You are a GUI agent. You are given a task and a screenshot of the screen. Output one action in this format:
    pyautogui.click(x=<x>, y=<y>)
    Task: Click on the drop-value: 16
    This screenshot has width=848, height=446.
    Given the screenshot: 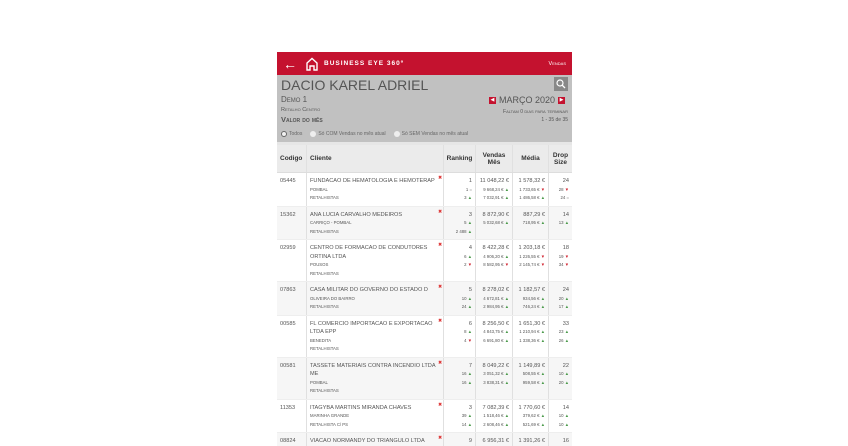 What is the action you would take?
    pyautogui.click(x=565, y=441)
    